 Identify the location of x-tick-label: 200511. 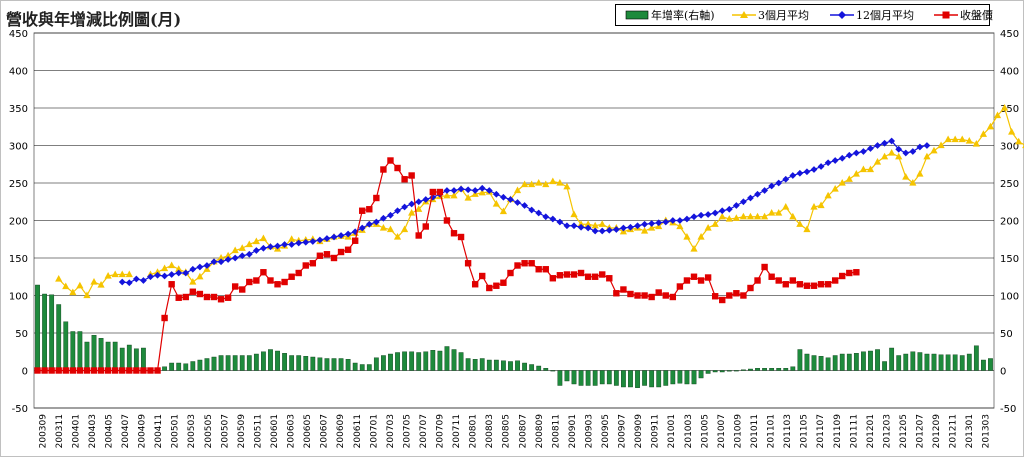
(258, 431).